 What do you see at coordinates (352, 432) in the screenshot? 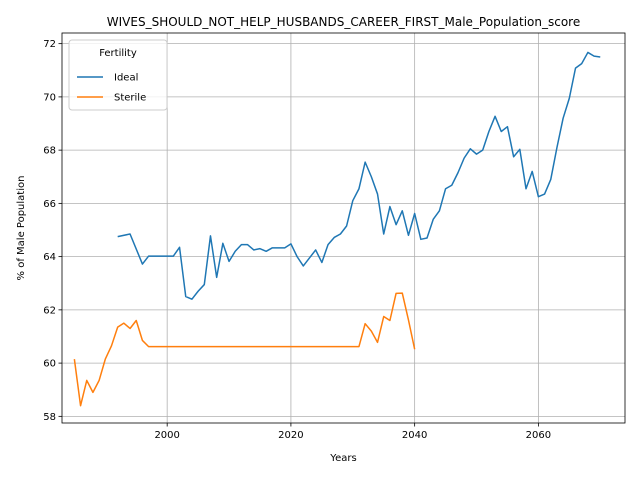
I see `x-axis-ticks: 2000 2020 2040 2060` at bounding box center [352, 432].